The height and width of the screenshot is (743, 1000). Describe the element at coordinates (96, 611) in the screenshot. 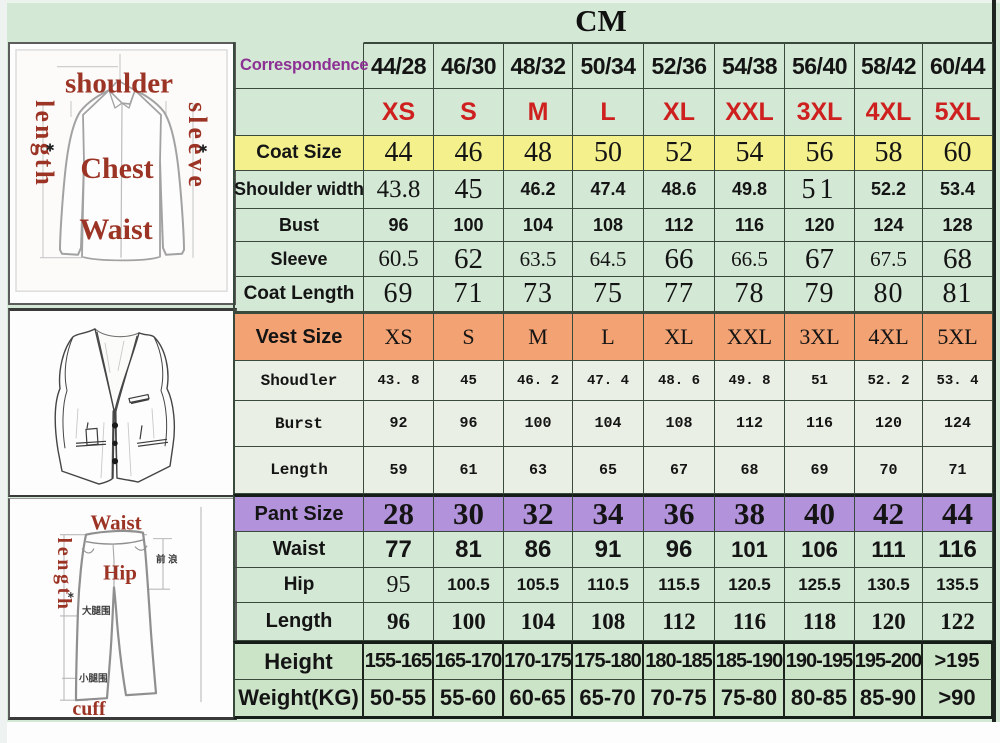

I see `svg-text: 大腿围` at that location.